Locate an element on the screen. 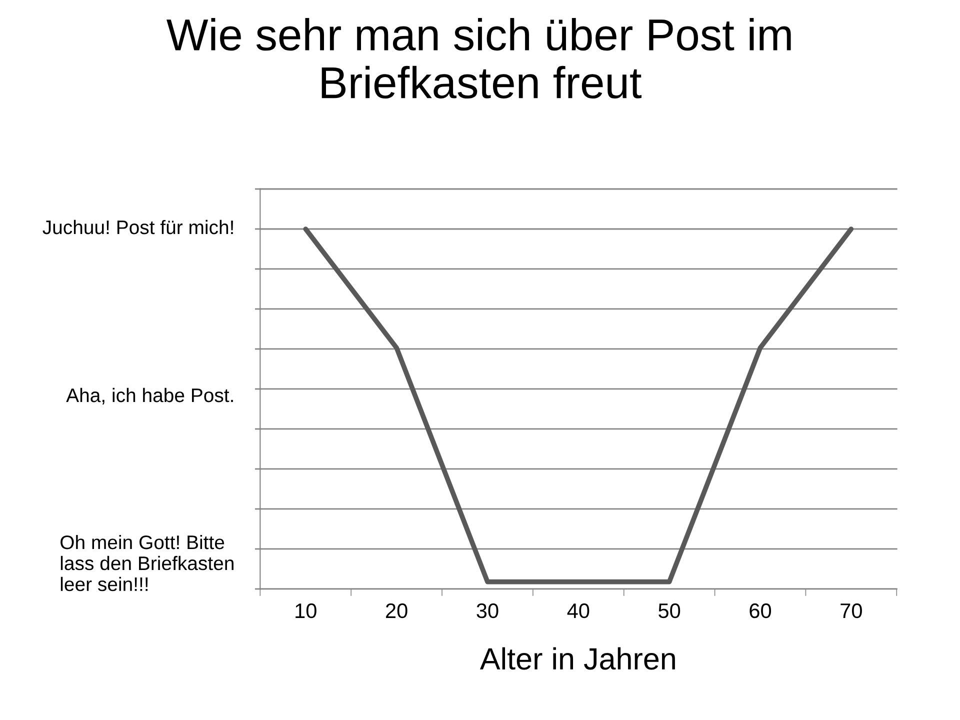 Image resolution: width=960 pixels, height=720 pixels. x-tick-label: 40 is located at coordinates (578, 610).